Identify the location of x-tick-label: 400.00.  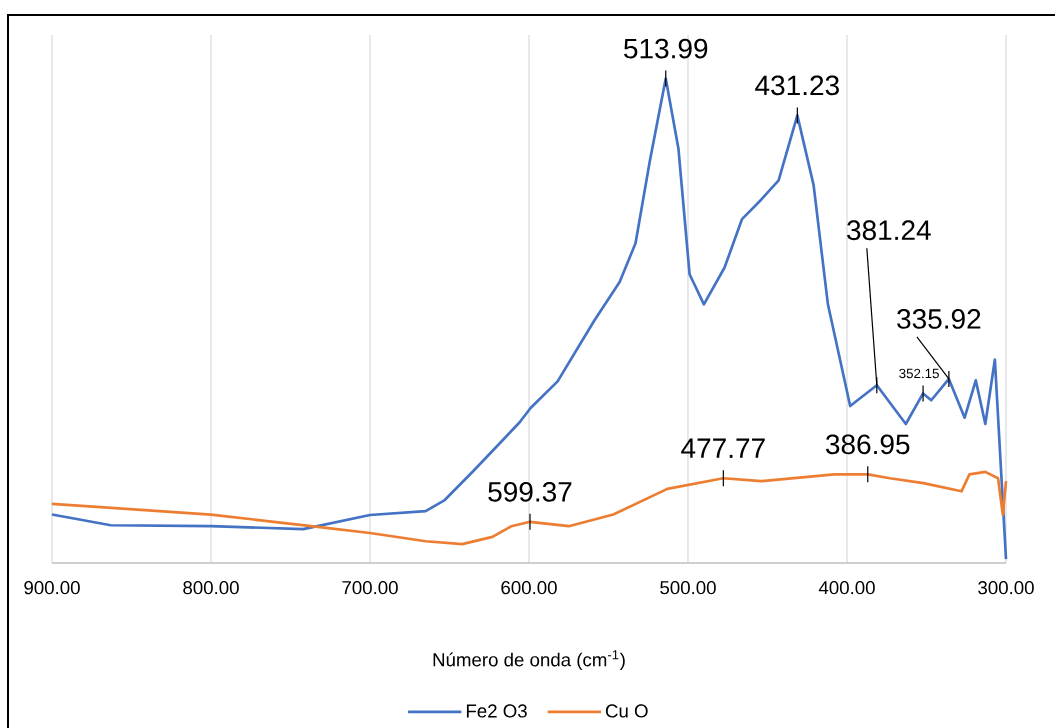
(846, 588).